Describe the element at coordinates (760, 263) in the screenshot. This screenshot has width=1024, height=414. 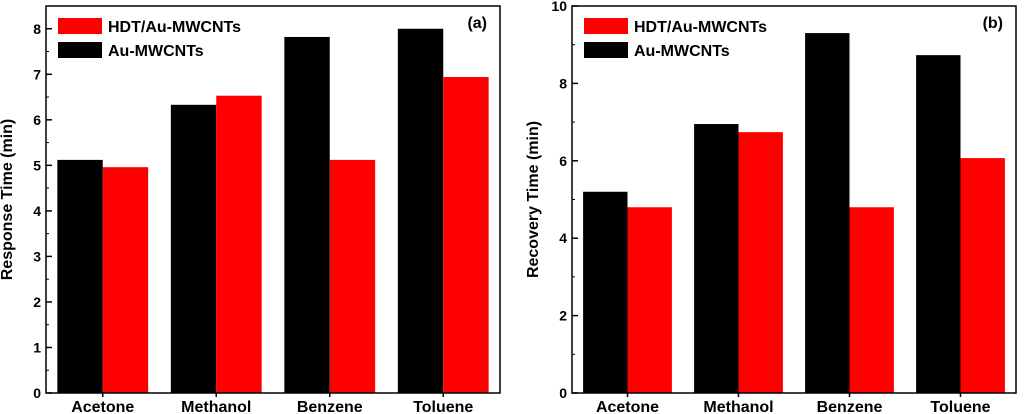
I see `panel-b-bar-hdt-au-mwcnts-methanol` at that location.